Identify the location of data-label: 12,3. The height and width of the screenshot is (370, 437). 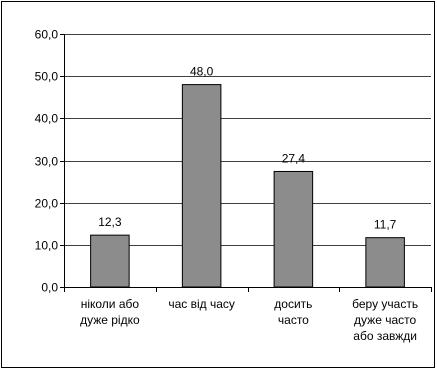
(110, 222).